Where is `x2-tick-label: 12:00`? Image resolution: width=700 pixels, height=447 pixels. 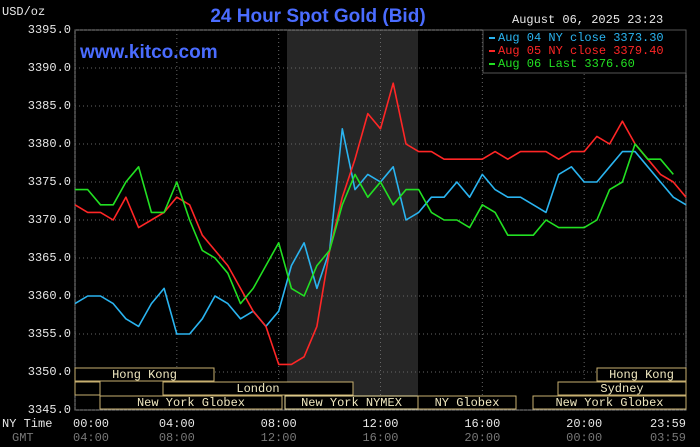
x2-tick-label: 12:00 is located at coordinates (279, 438).